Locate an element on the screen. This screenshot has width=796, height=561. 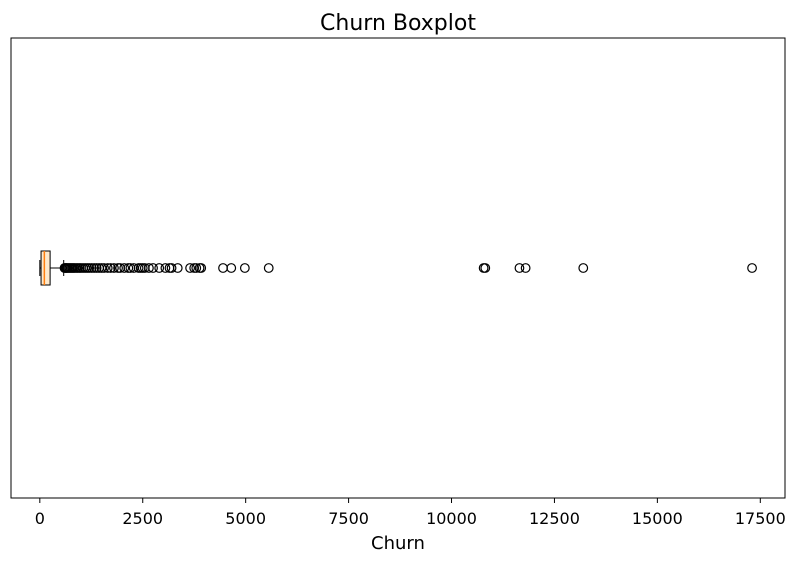
x-axis-ticks: 0 2500 5000 7500 10000 12500 15000 17500 is located at coordinates (410, 513).